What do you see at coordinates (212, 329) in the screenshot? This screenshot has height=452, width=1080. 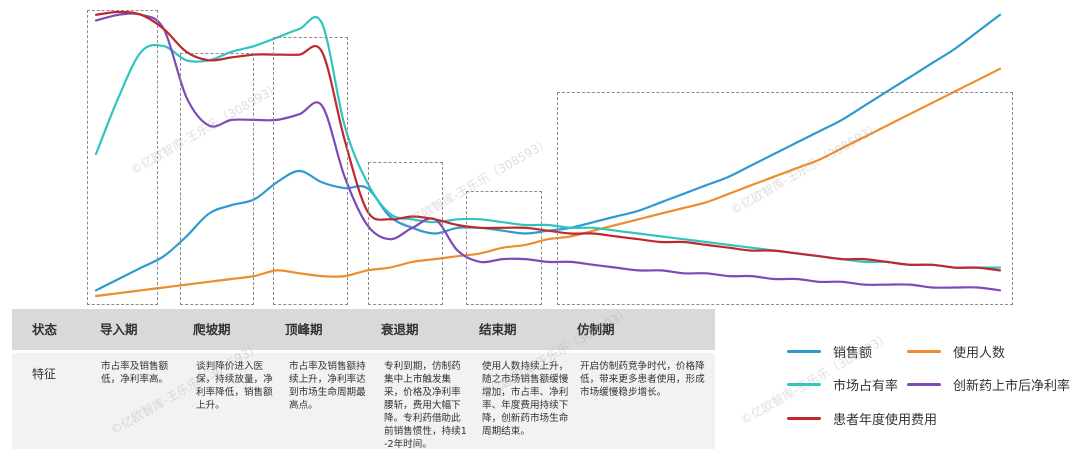 I see `table-header-climb: 爬坡期` at bounding box center [212, 329].